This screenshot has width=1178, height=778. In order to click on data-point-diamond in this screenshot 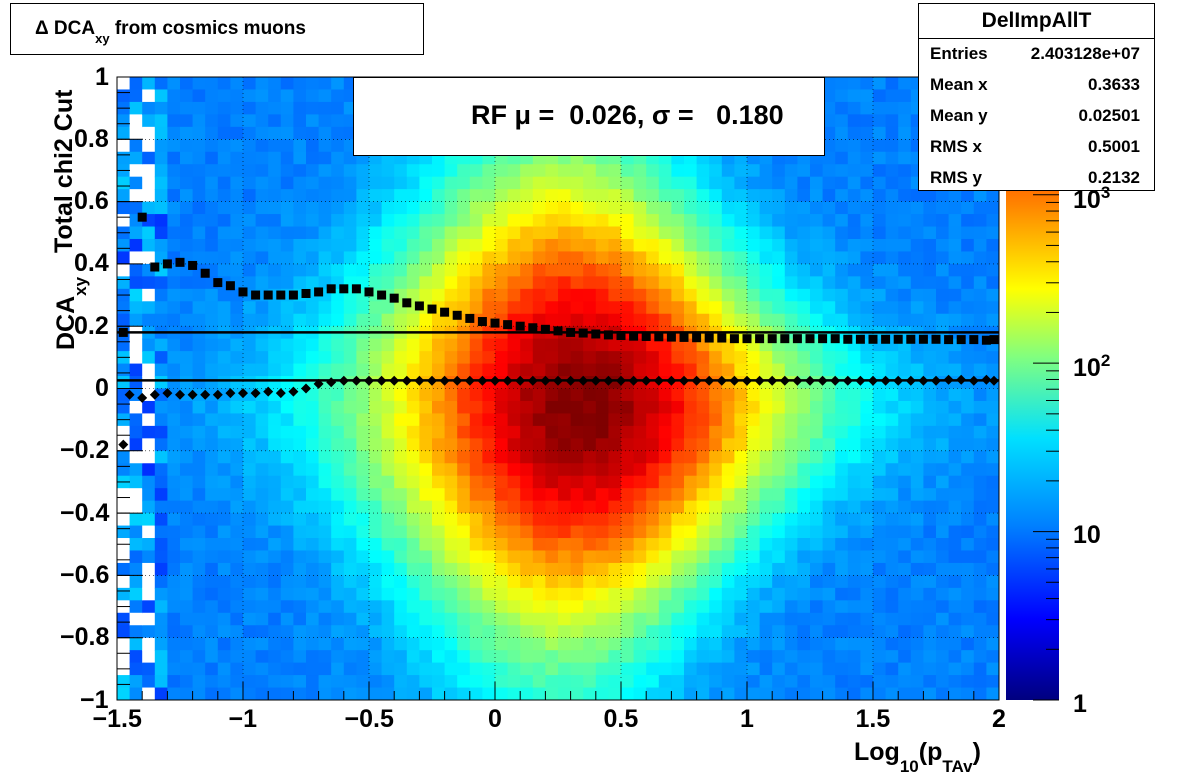, I will do `click(772, 380)`.